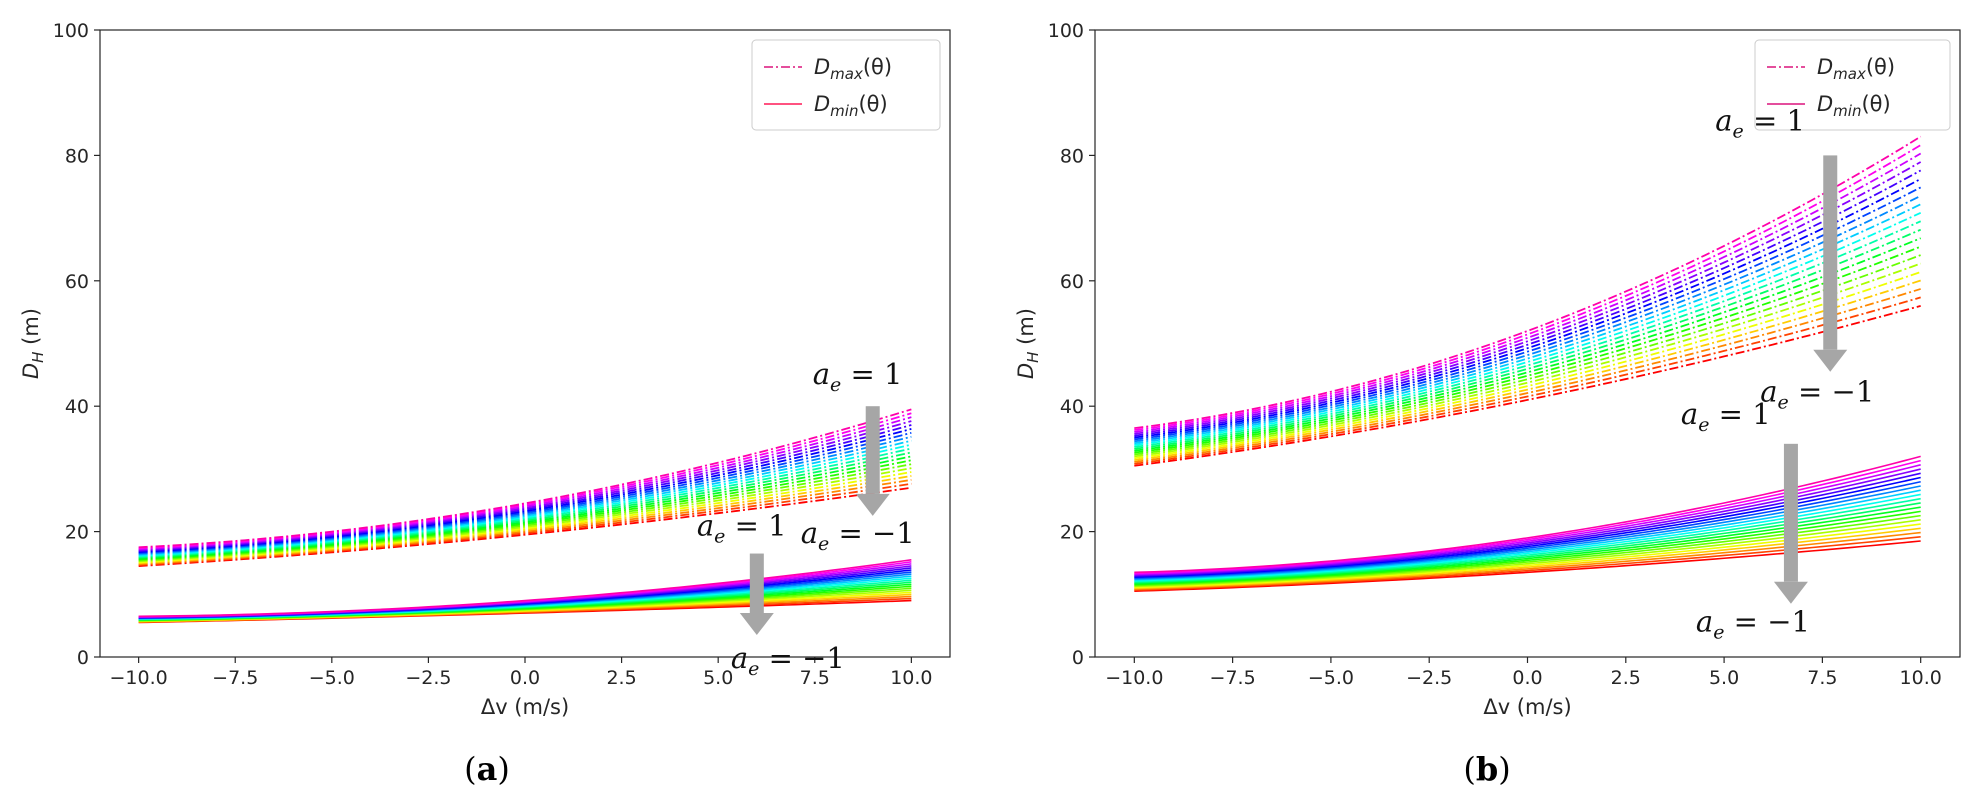 Image resolution: width=1970 pixels, height=806 pixels. I want to click on x-axis-label: Δv (m/s), so click(1527, 707).